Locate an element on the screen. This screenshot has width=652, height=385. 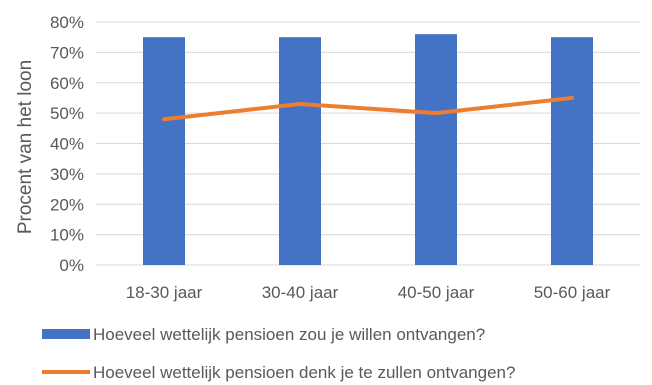
y-tick-label: 60% is located at coordinates (67, 83).